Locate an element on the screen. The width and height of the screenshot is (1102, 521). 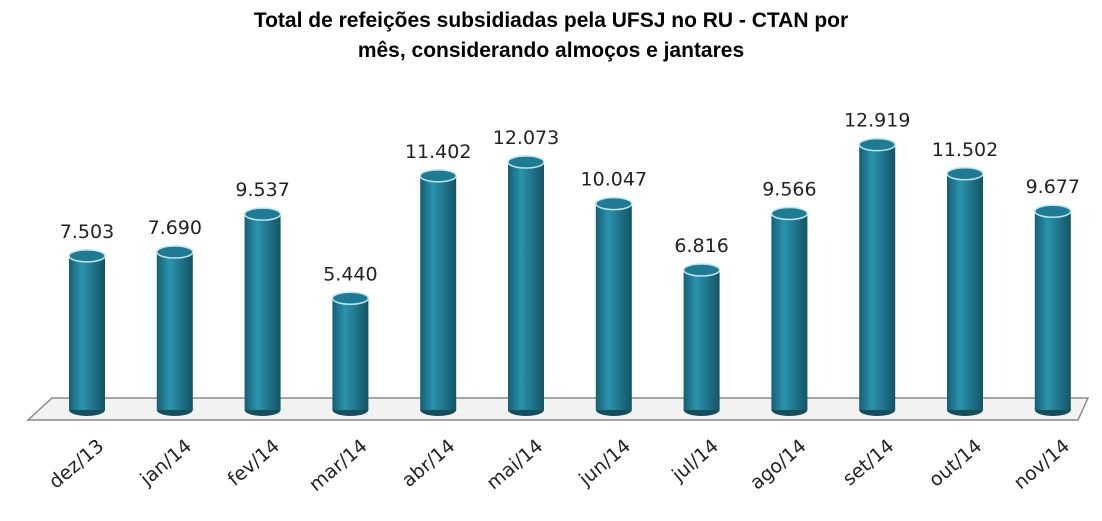
value-label: 10.047 is located at coordinates (614, 180).